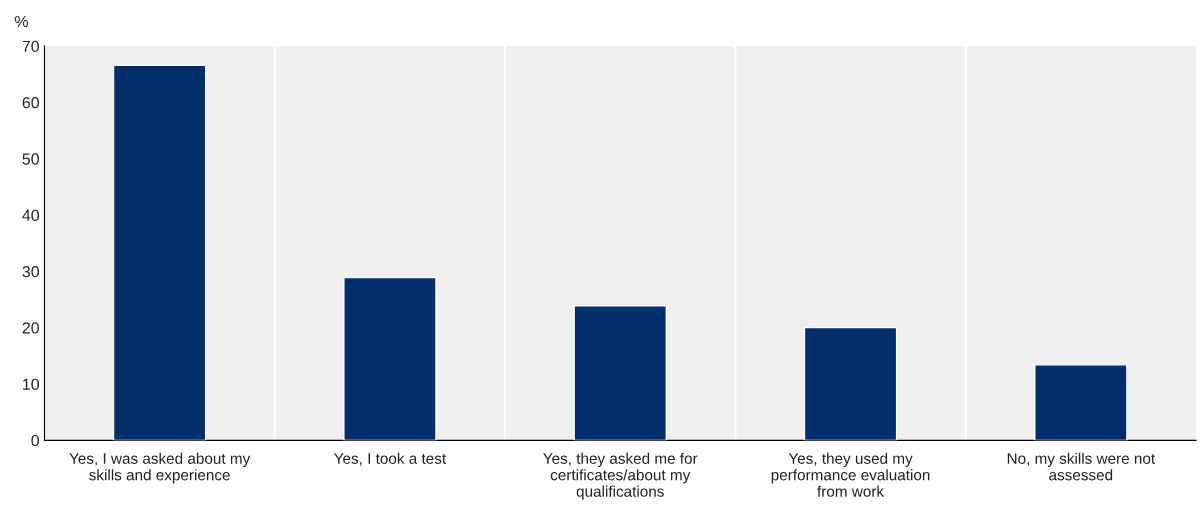 The width and height of the screenshot is (1202, 512). Describe the element at coordinates (30, 328) in the screenshot. I see `y-tick-label: 20` at that location.